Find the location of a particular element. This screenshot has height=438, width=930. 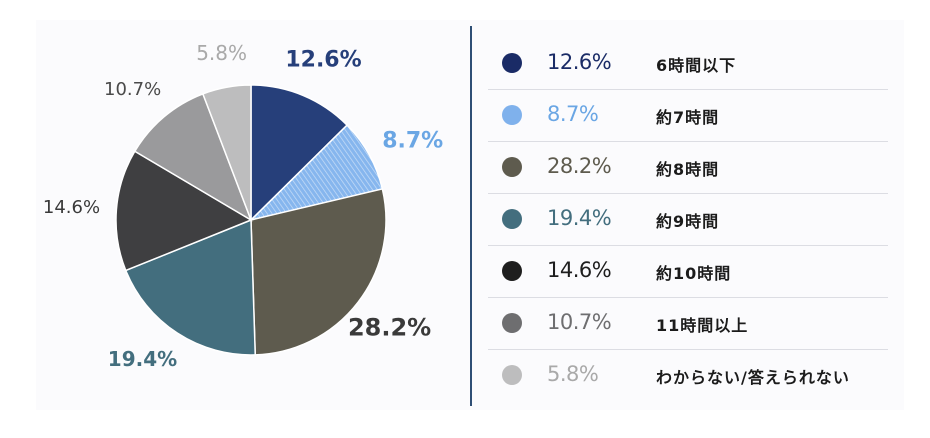

pie-data-label: 12.6% is located at coordinates (323, 60).